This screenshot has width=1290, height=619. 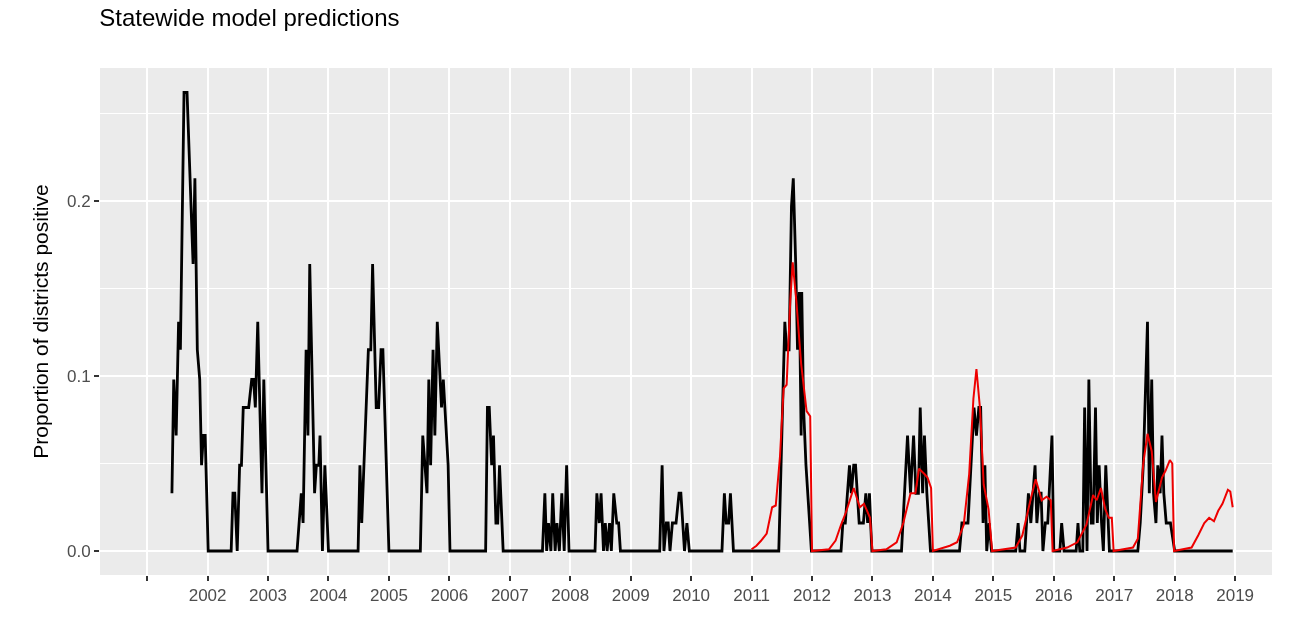 I want to click on x-tick-label: 2012, so click(x=812, y=596).